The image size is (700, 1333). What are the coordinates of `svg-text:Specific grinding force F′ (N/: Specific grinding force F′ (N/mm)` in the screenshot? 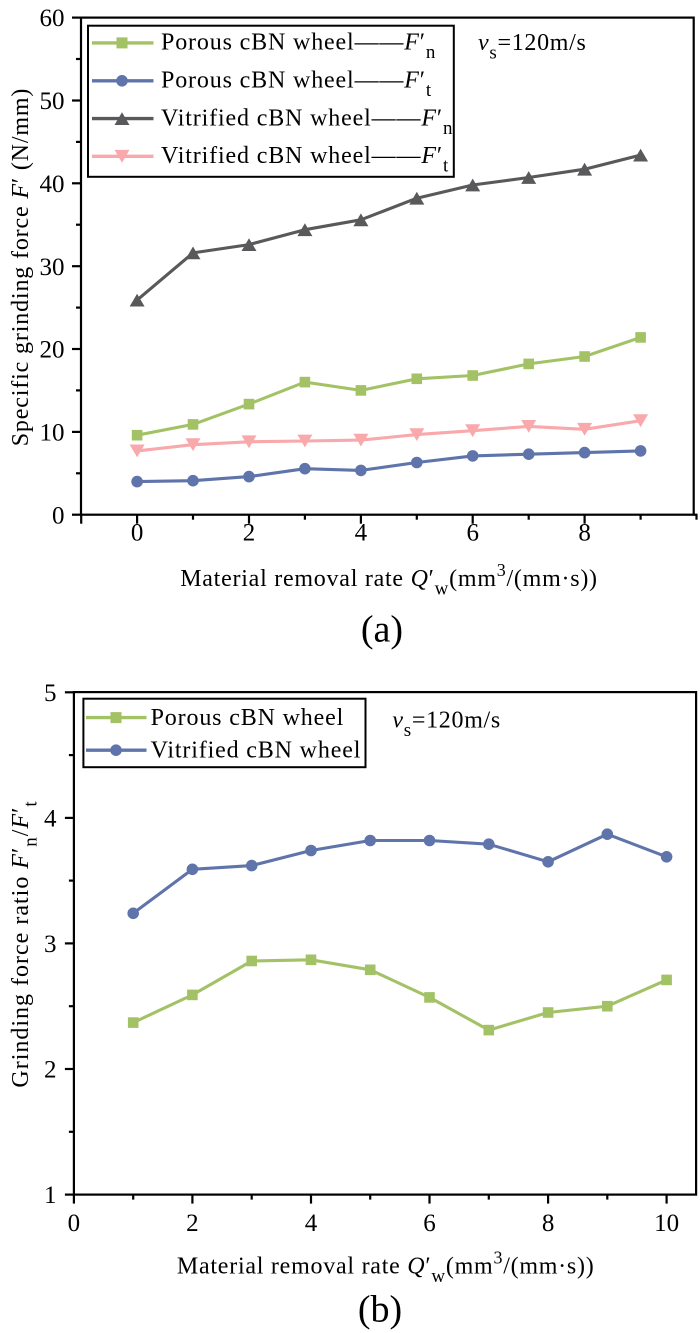 It's located at (21, 267).